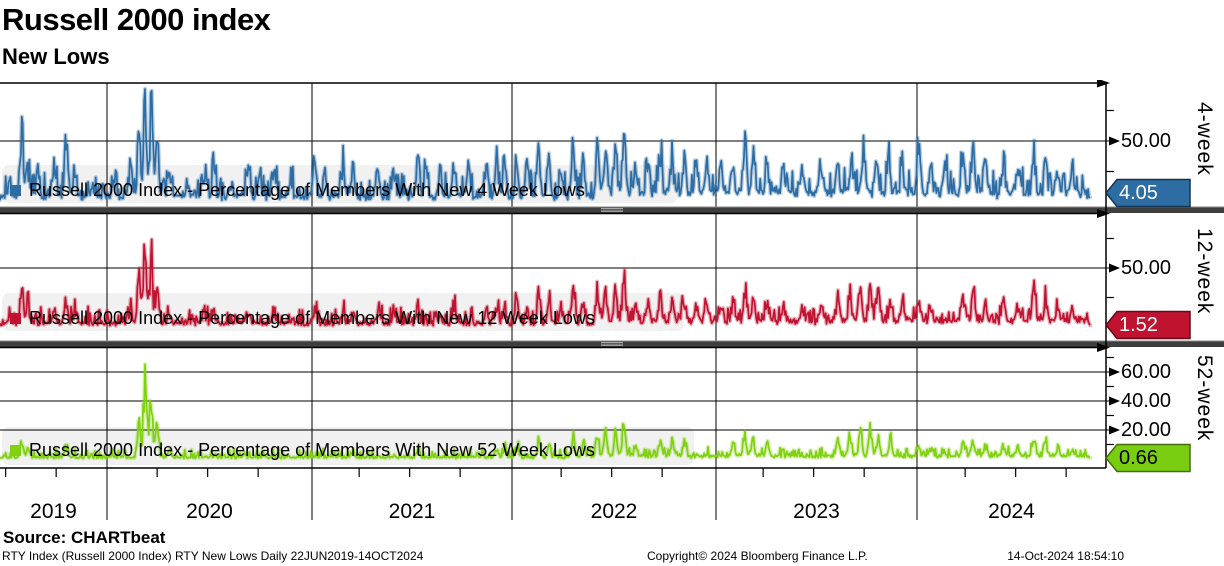 The width and height of the screenshot is (1224, 566). What do you see at coordinates (560, 401) in the screenshot?
I see `panel-gridlines-52-week` at bounding box center [560, 401].